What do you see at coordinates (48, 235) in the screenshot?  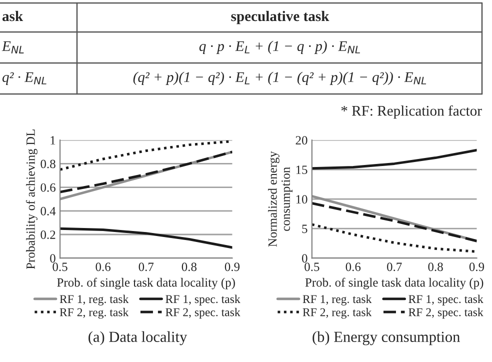 I see `y-tick-label: 0.2` at bounding box center [48, 235].